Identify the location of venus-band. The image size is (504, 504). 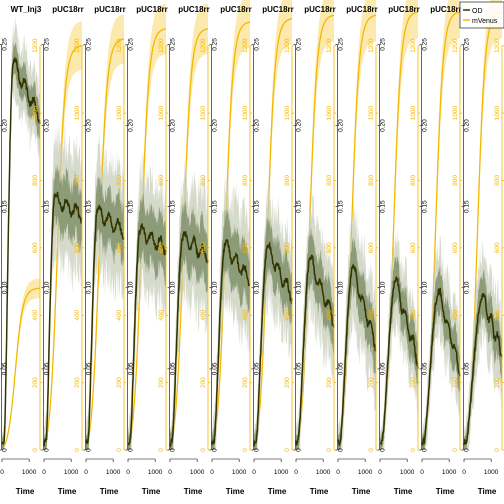
(231, 225).